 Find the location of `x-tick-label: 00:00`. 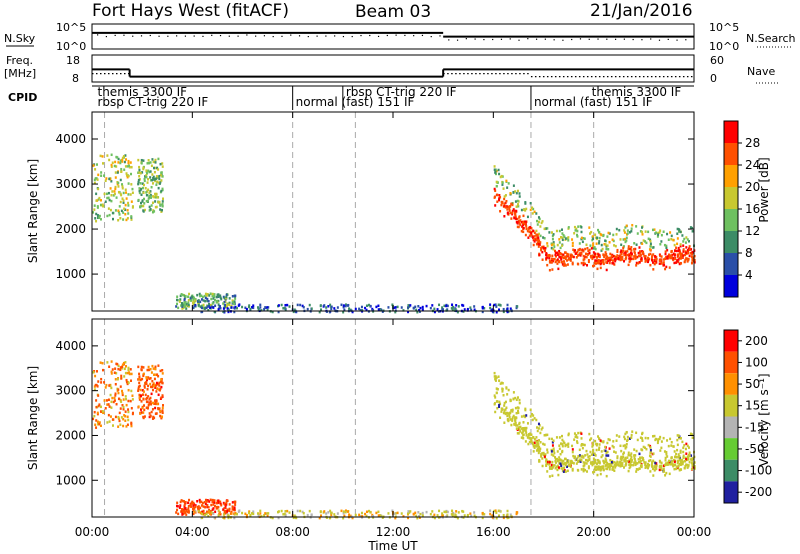

x-tick-label: 00:00 is located at coordinates (694, 532).